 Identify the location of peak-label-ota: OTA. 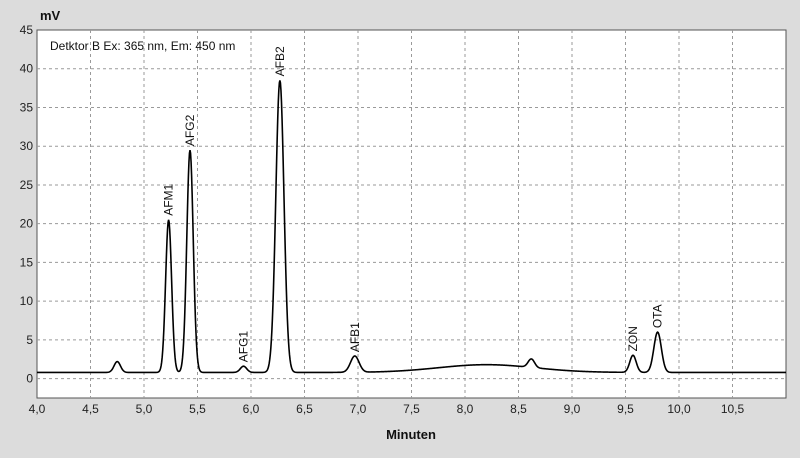
(658, 316).